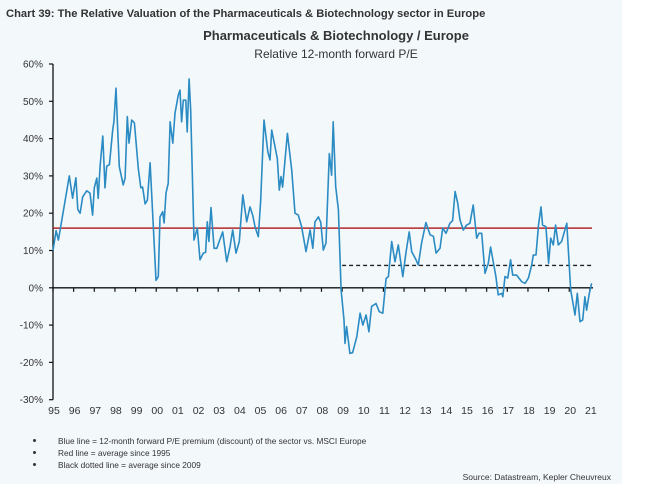  What do you see at coordinates (54, 411) in the screenshot?
I see `x-tick-label: 95` at bounding box center [54, 411].